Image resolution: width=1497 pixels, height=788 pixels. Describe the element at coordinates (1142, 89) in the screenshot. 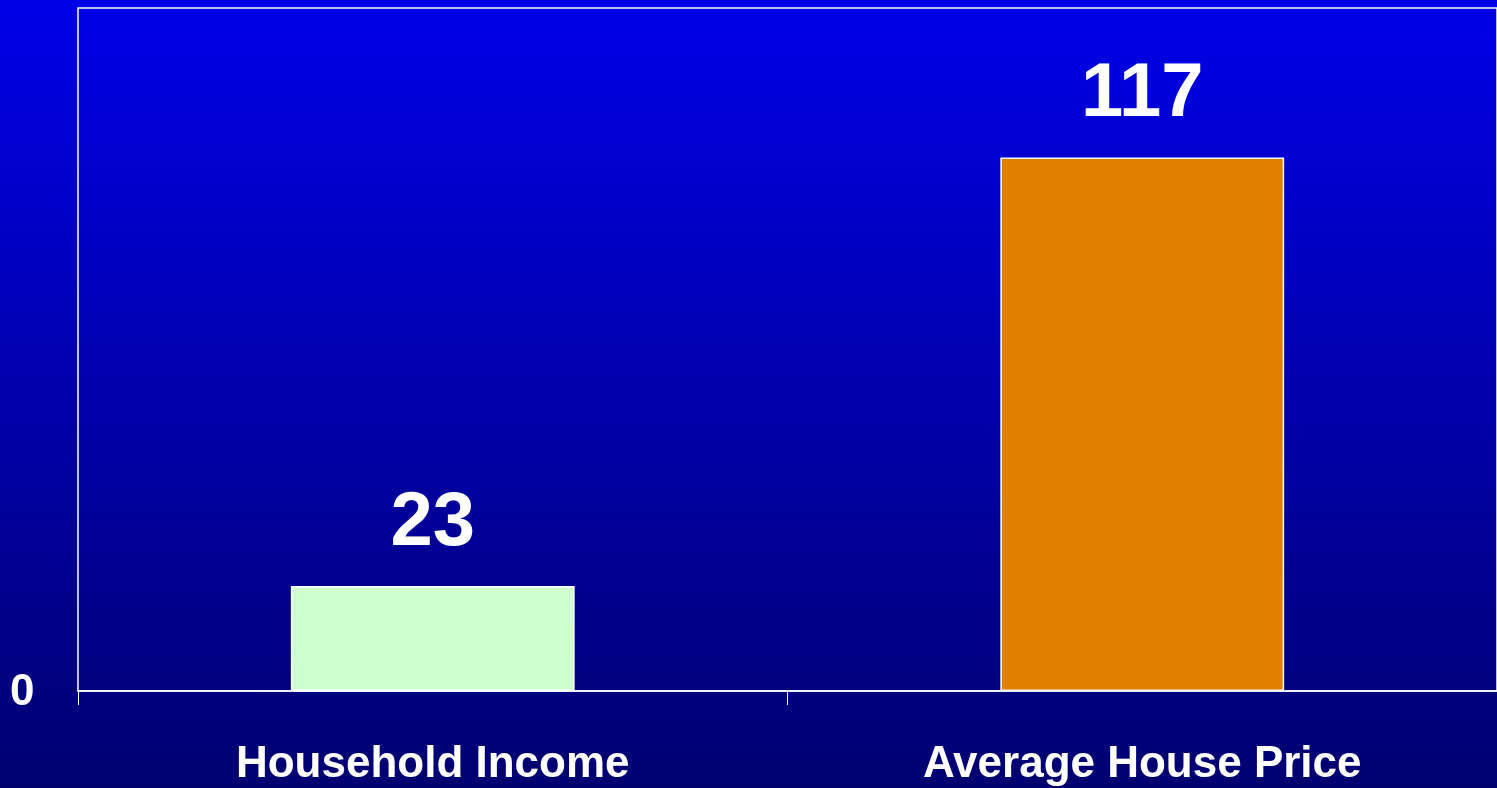

I see `data-label: 117` at that location.